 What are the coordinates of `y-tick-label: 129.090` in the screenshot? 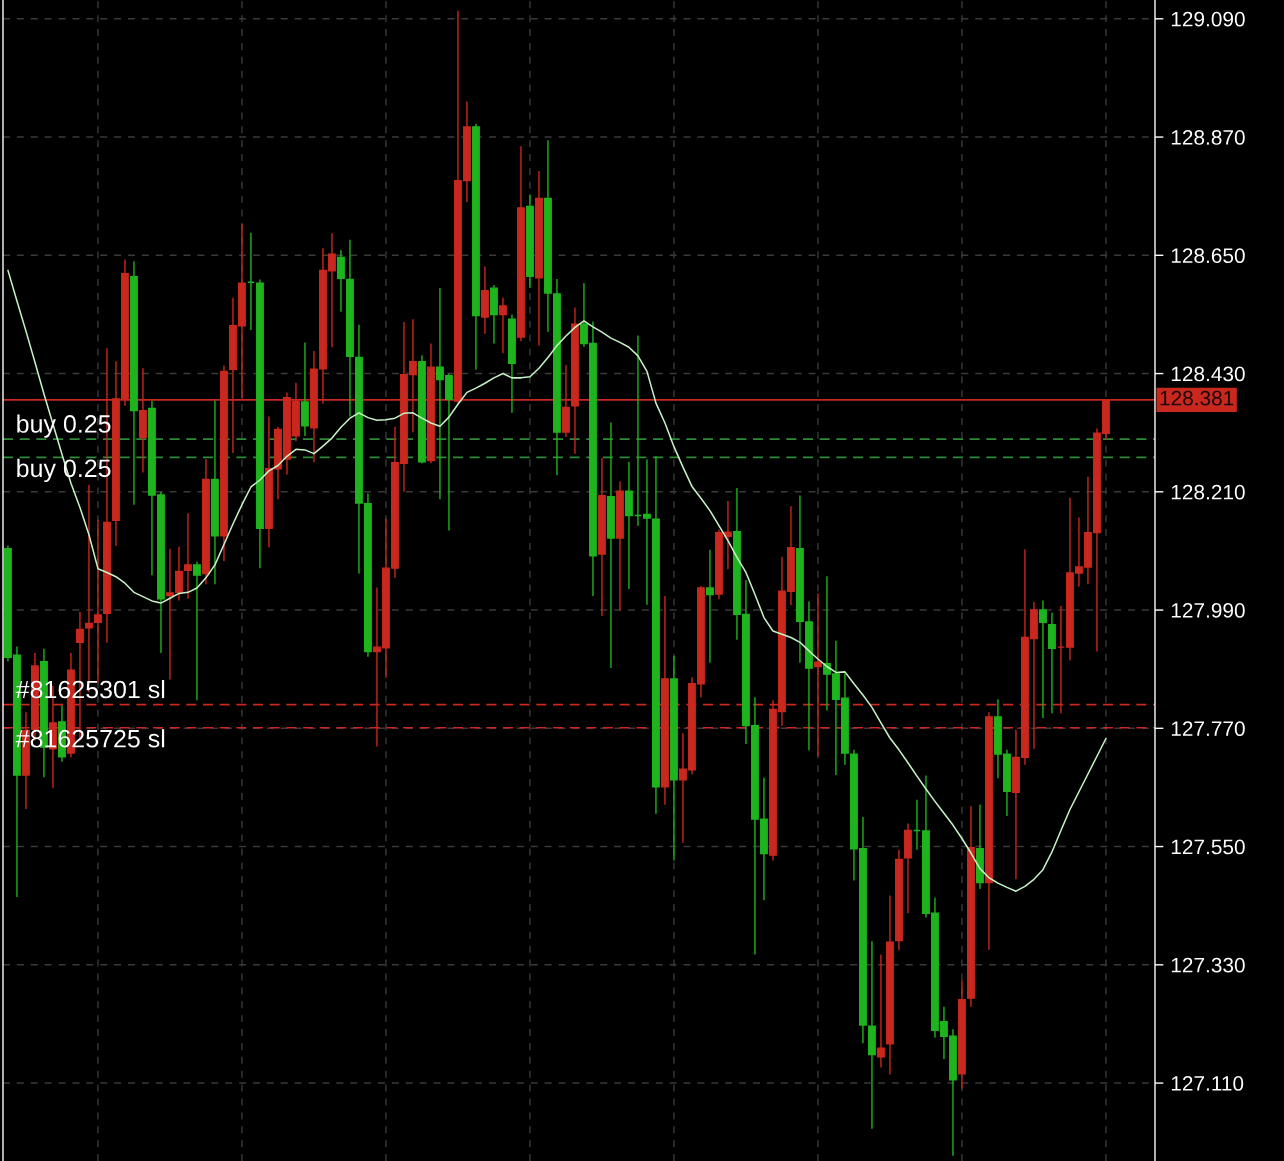 It's located at (1208, 19).